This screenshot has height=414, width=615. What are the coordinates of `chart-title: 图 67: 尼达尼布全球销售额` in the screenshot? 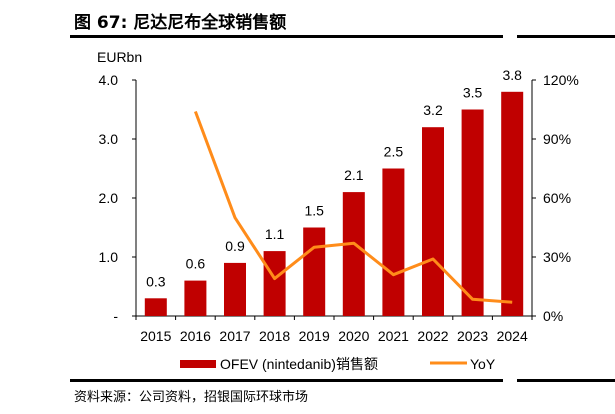 It's located at (180, 23).